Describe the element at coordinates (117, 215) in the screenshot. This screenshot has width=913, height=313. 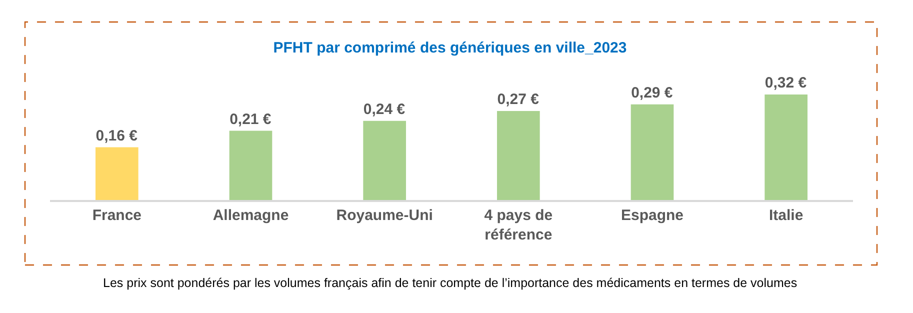
I see `x-tick-label: France` at that location.